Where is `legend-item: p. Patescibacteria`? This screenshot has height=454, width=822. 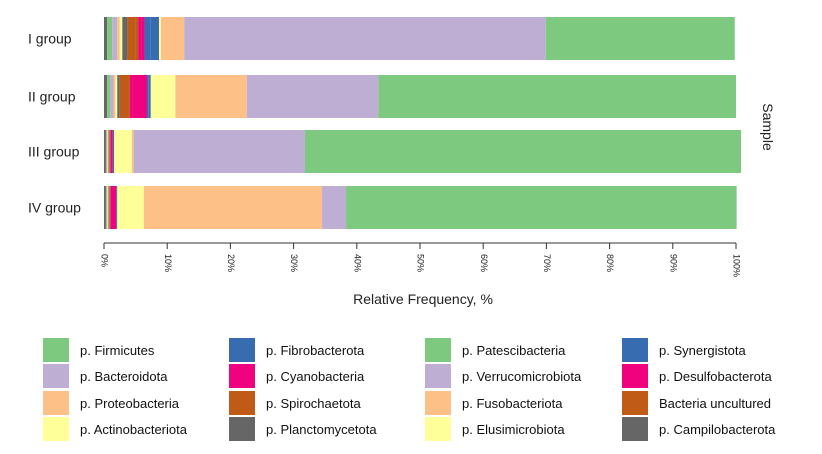
legend-item: p. Patescibacteria is located at coordinates (495, 350).